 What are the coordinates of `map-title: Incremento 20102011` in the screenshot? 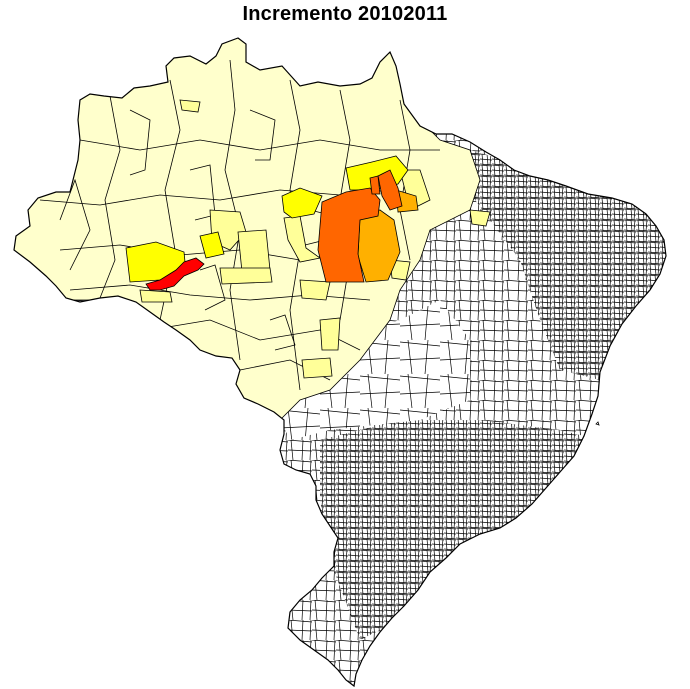 It's located at (345, 14).